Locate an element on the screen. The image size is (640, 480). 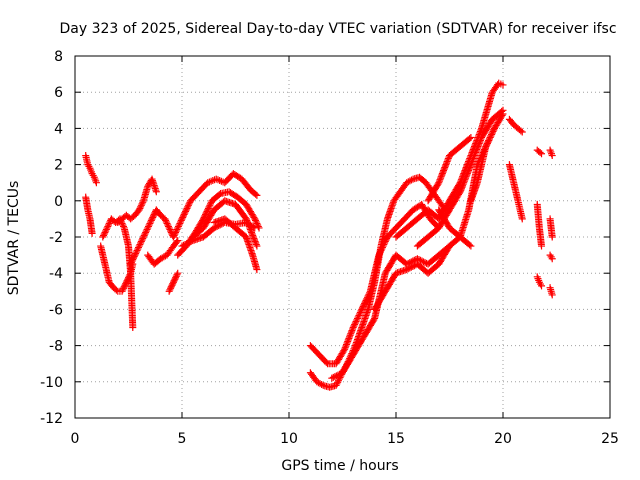
series-s2 is located at coordinates (89, 215).